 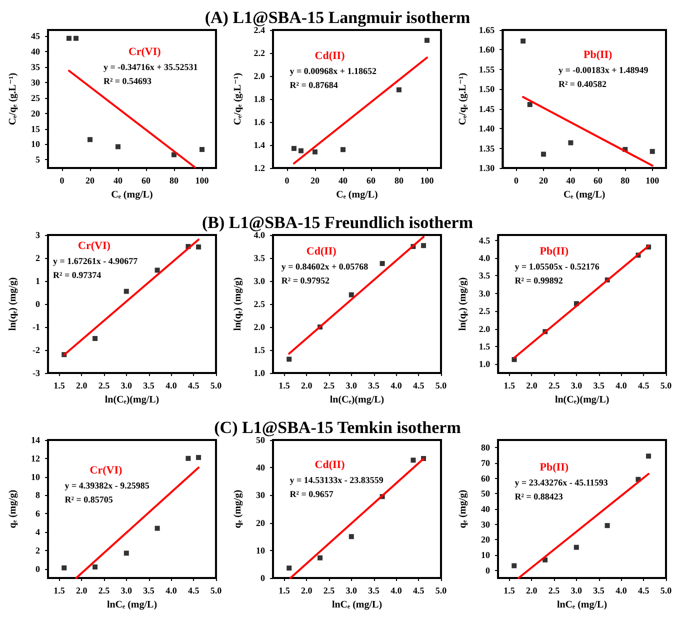 What do you see at coordinates (487, 30) in the screenshot?
I see `y-tick-label: 1.65` at bounding box center [487, 30].